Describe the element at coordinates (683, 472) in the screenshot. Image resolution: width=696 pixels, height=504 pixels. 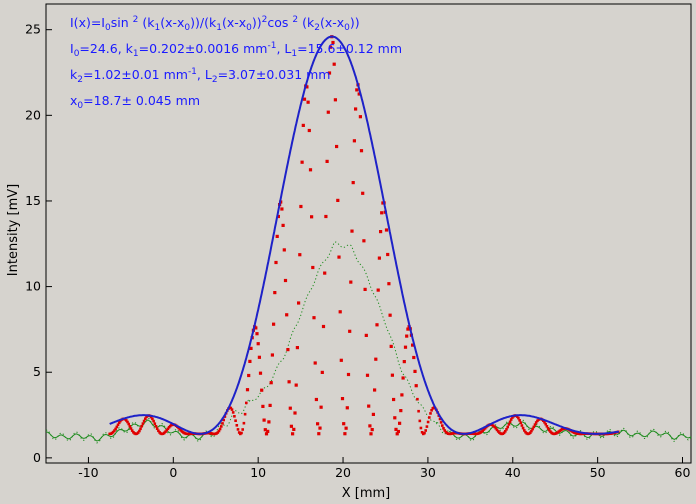
I see `x-tick-label: 60` at that location.